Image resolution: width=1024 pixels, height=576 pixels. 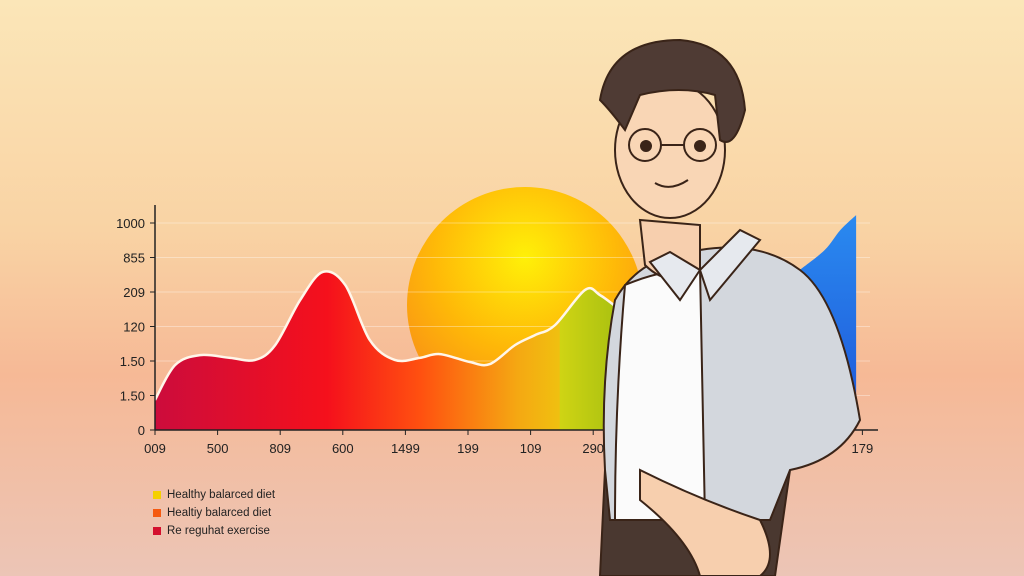 What do you see at coordinates (218, 448) in the screenshot?
I see `x-tick-label: 500` at bounding box center [218, 448].